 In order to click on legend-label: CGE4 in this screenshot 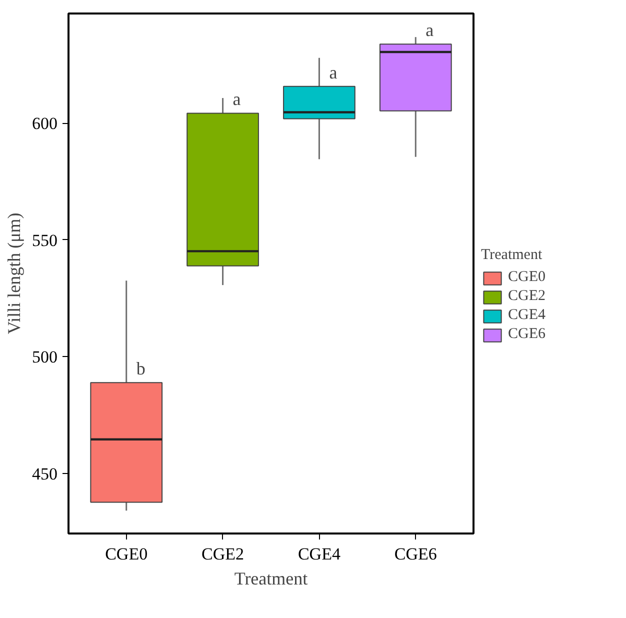, I will do `click(527, 315)`.